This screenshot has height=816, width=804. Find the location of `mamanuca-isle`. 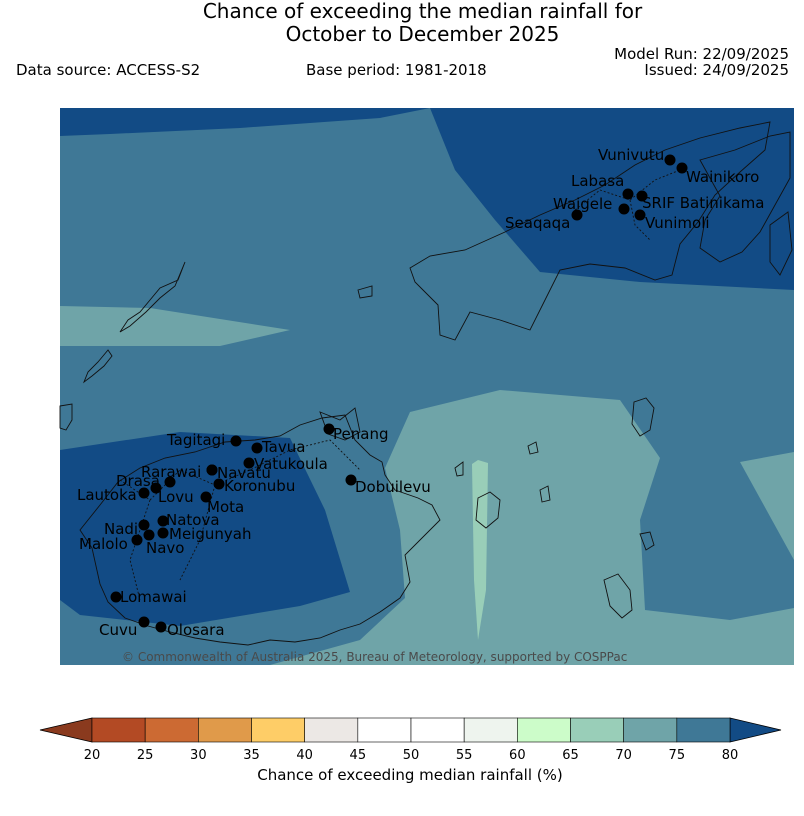

mamanuca-isle is located at coordinates (66, 417).